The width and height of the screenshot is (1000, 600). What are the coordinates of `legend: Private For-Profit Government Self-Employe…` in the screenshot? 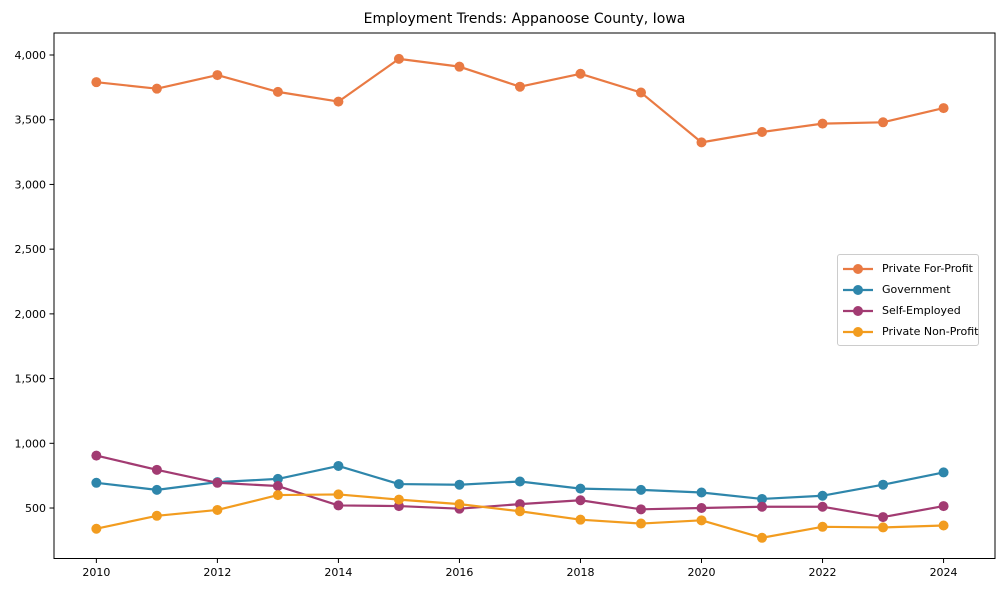 It's located at (908, 300).